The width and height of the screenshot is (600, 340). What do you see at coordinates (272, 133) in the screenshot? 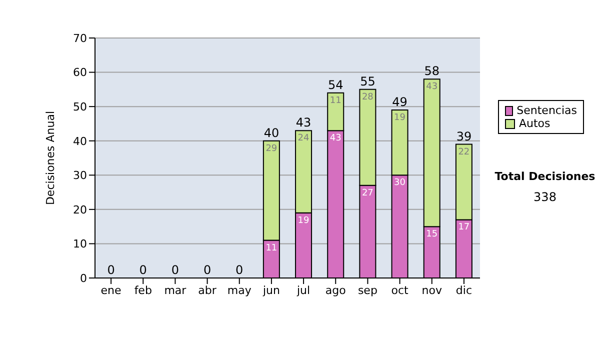
I see `total-label: 40` at bounding box center [272, 133].